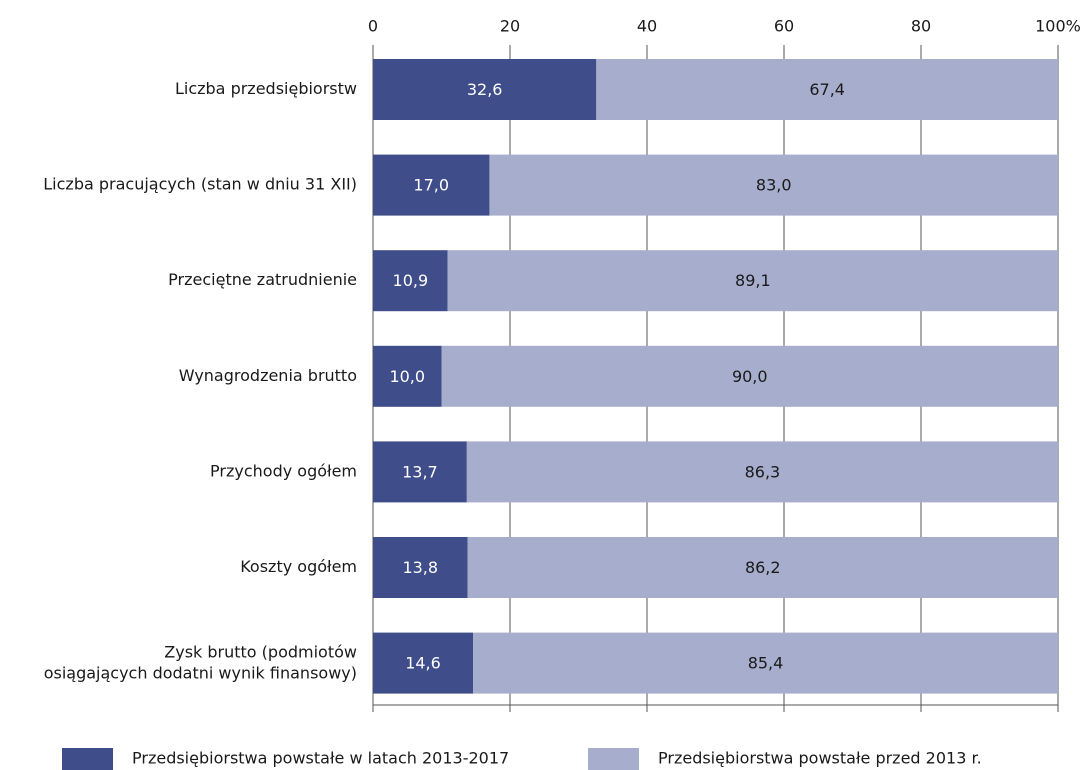 This screenshot has height=770, width=1083. I want to click on value-label: 10,9, so click(411, 280).